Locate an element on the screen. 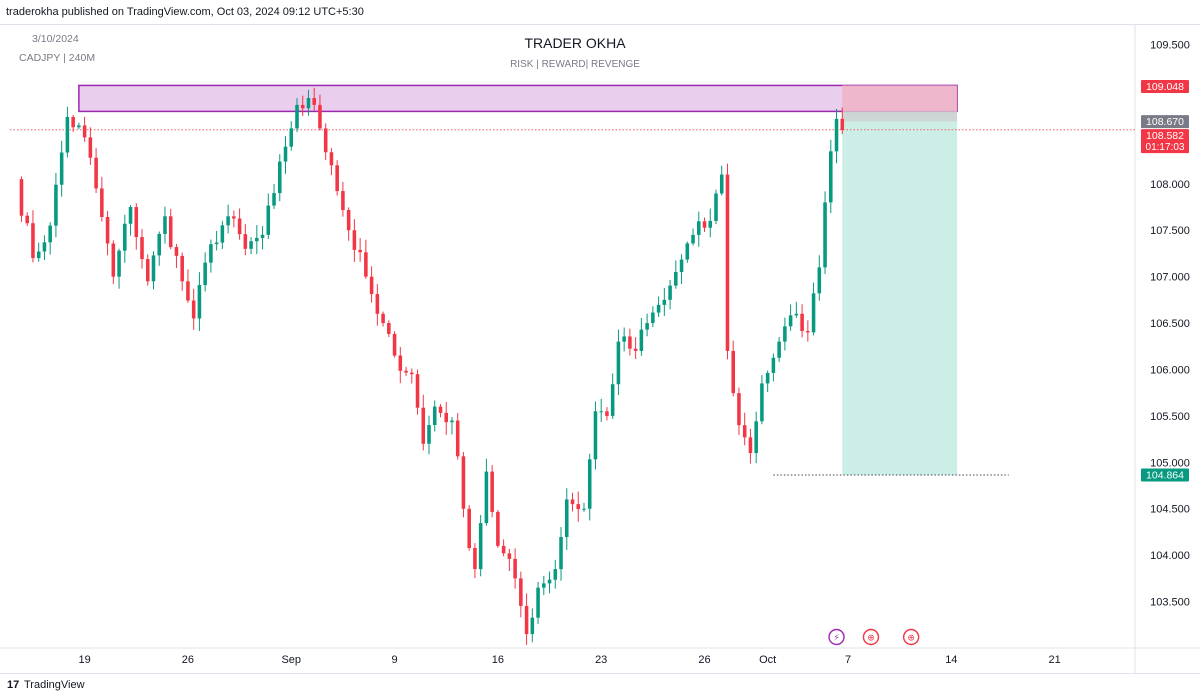 The height and width of the screenshot is (698, 1200). price-tick-label: 106.500 is located at coordinates (1170, 324).